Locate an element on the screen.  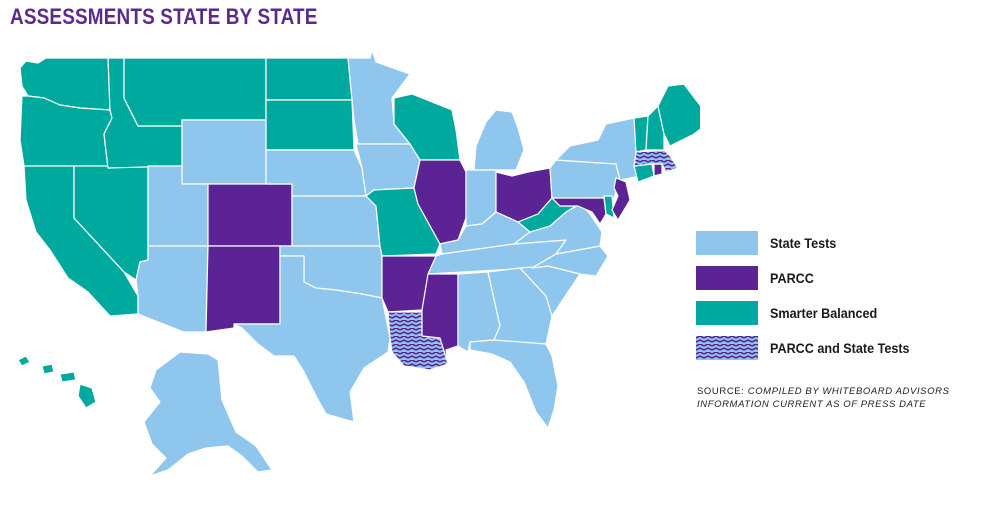
legend-swatch-parcc-and-state-tests is located at coordinates (727, 348).